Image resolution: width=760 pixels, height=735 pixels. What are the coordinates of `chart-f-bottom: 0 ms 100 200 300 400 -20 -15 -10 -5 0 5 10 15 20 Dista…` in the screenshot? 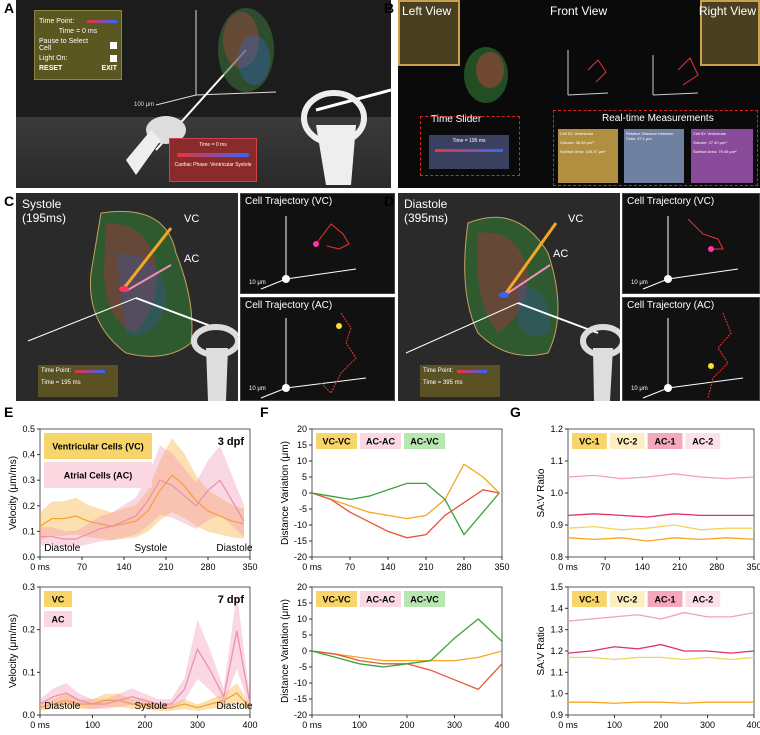 It's located at (395, 656).